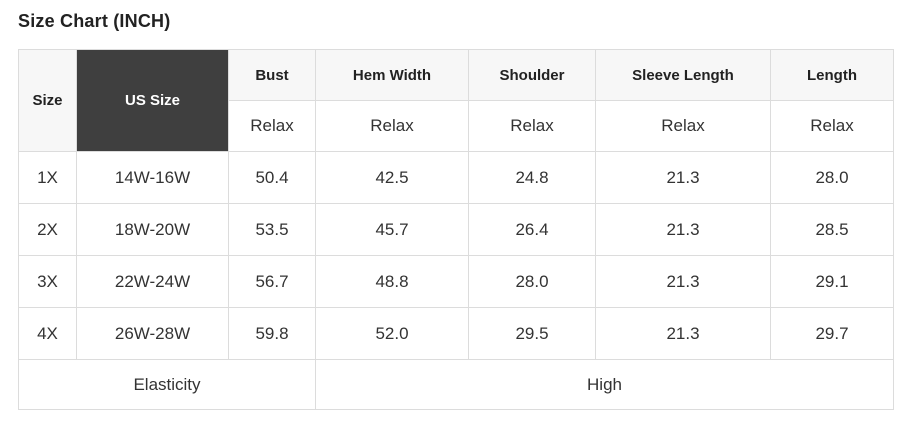 The height and width of the screenshot is (433, 911). What do you see at coordinates (392, 75) in the screenshot?
I see `column-header-hem-width: Hem Width` at bounding box center [392, 75].